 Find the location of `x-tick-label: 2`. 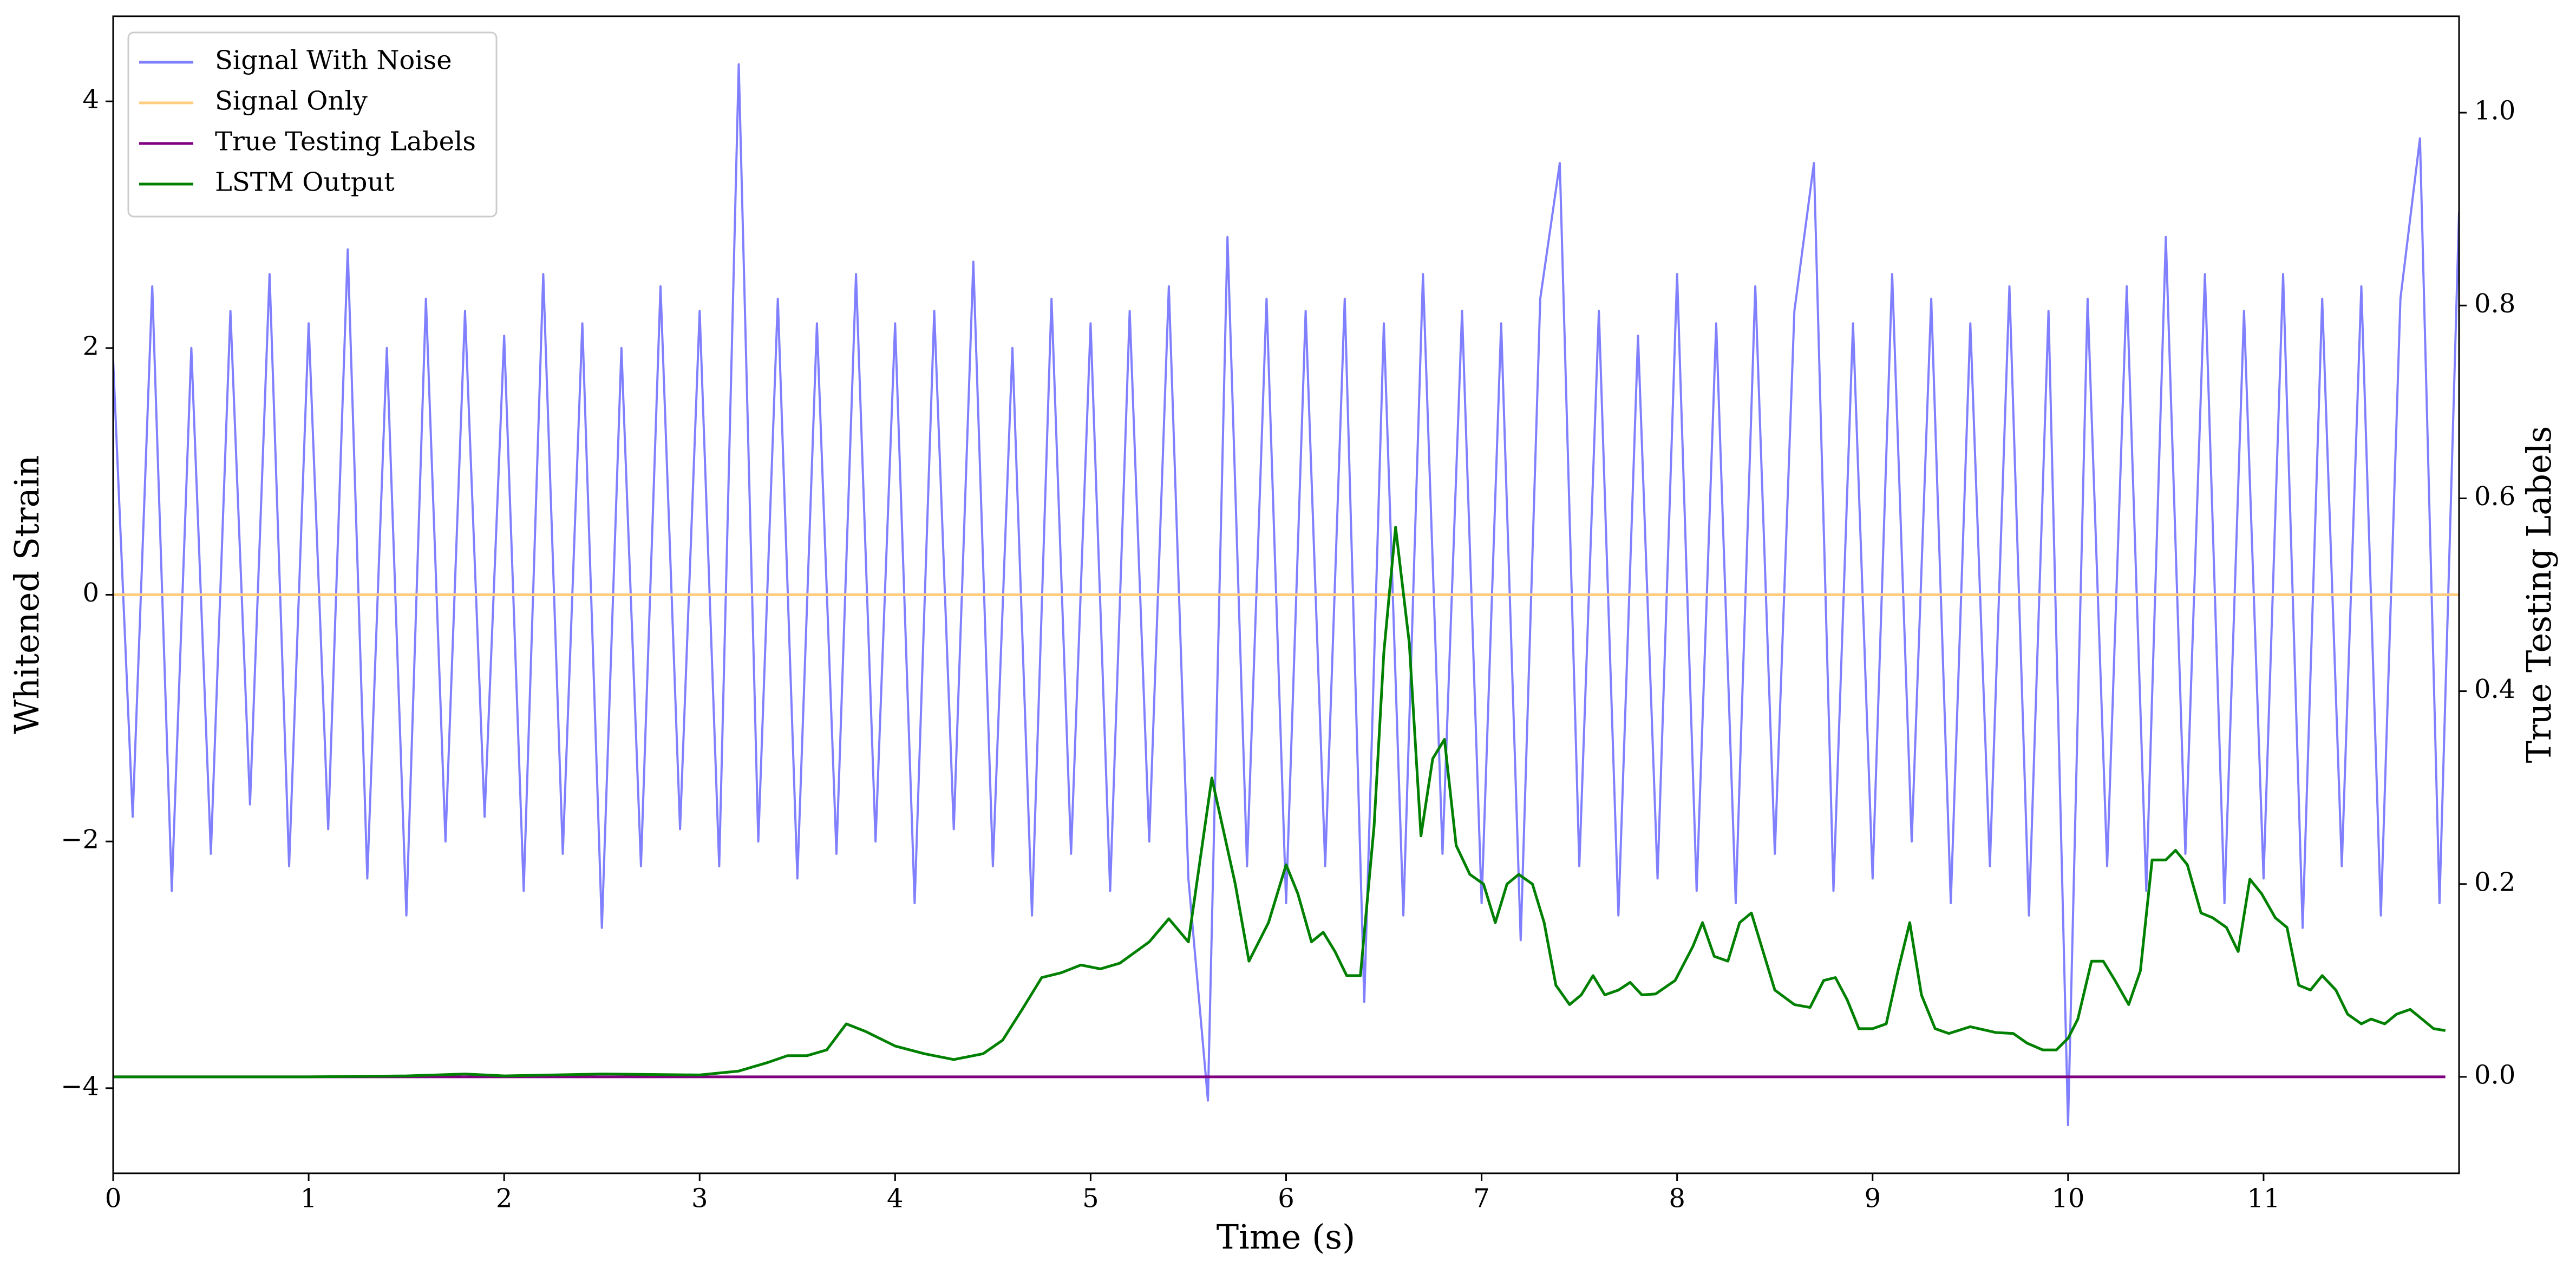

x-tick-label: 2 is located at coordinates (505, 1199).